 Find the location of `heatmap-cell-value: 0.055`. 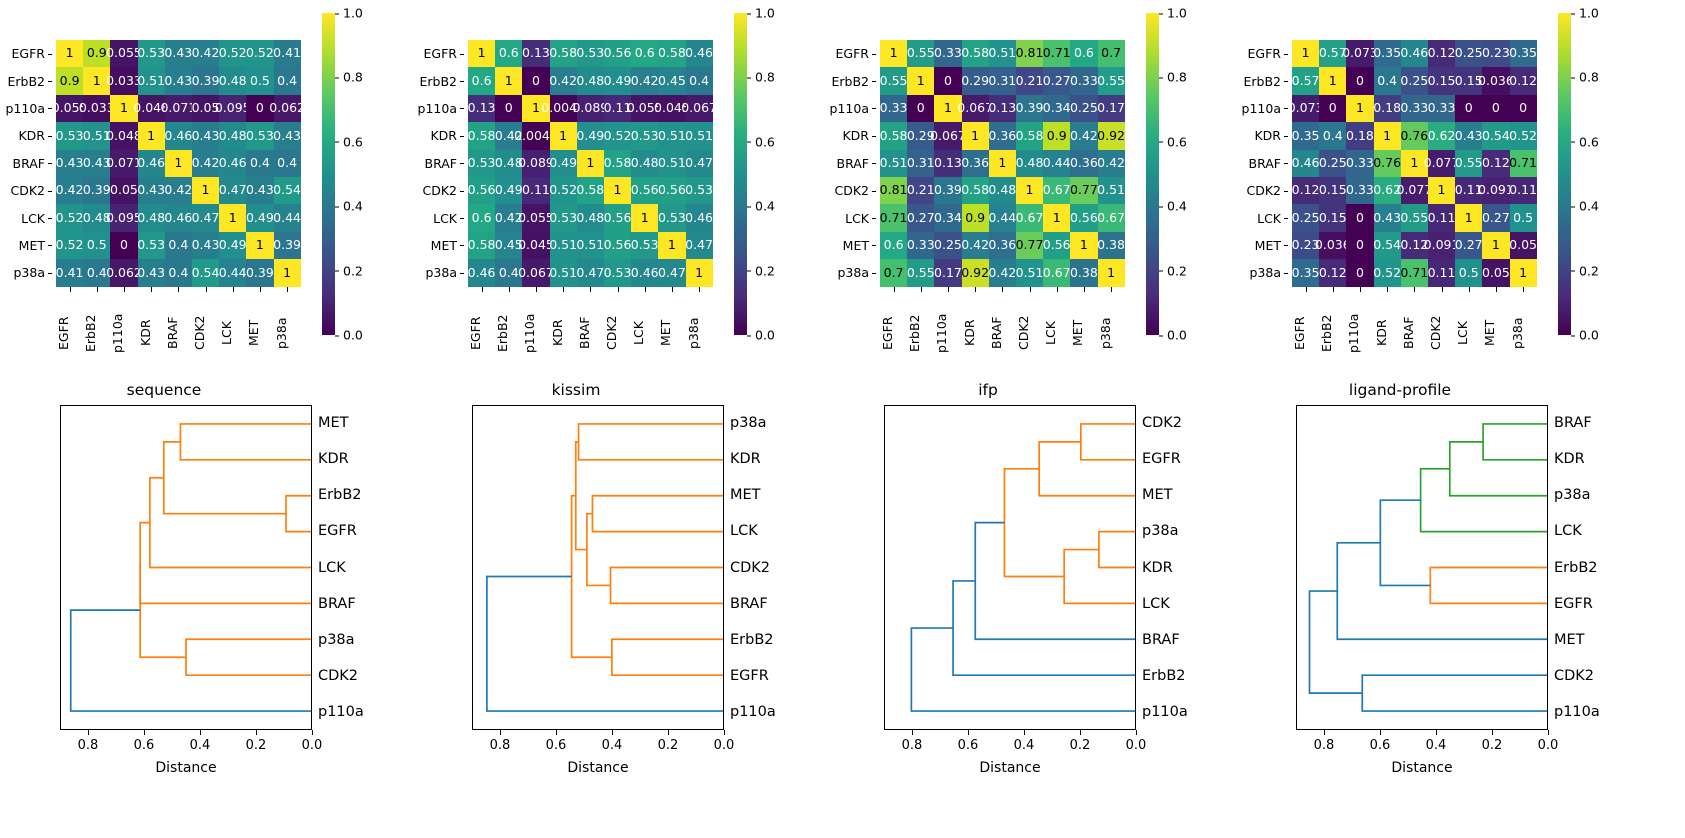

heatmap-cell-value: 0.055 is located at coordinates (69, 108).